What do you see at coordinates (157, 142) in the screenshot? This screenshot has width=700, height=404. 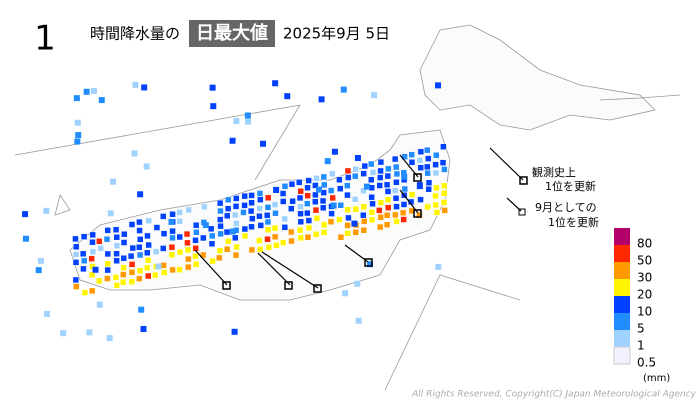 I see `inset-frame` at bounding box center [157, 142].